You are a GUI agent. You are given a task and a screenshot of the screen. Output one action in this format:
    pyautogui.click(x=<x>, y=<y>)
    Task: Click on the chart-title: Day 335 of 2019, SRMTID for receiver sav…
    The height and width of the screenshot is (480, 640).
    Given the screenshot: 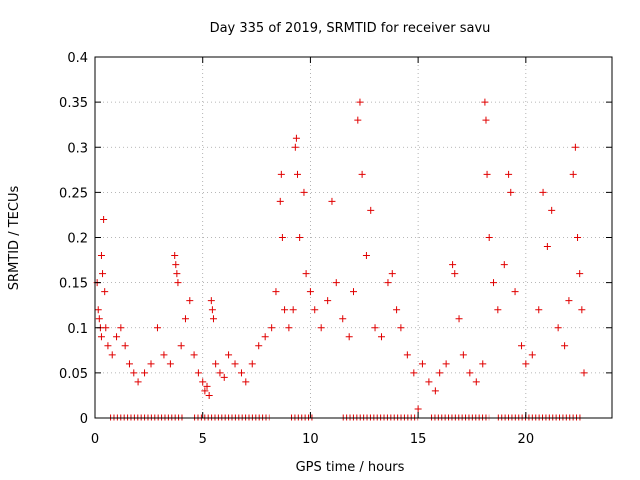 What is the action you would take?
    pyautogui.click(x=350, y=28)
    